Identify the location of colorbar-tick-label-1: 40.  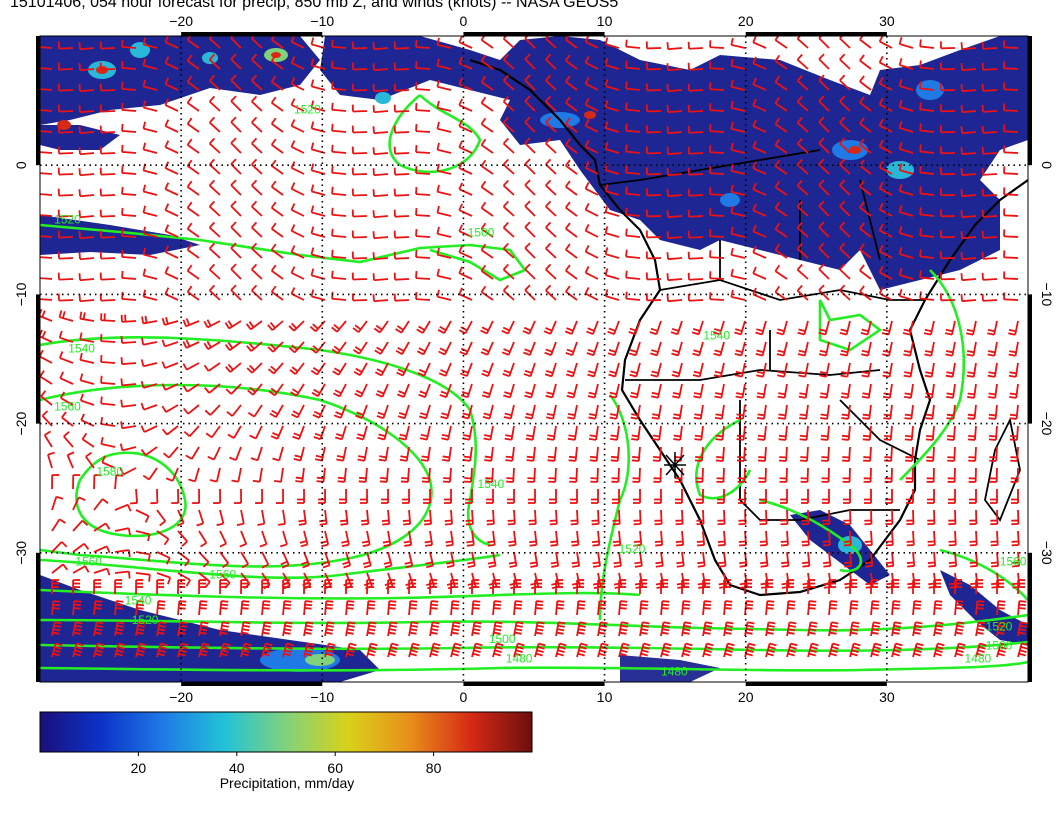
(237, 768).